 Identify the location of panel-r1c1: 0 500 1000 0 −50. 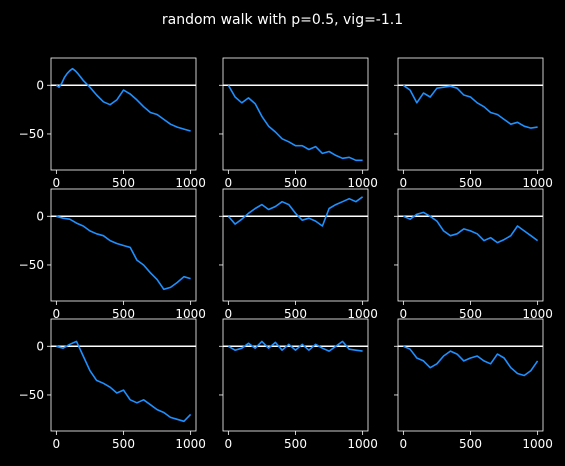
(112, 123).